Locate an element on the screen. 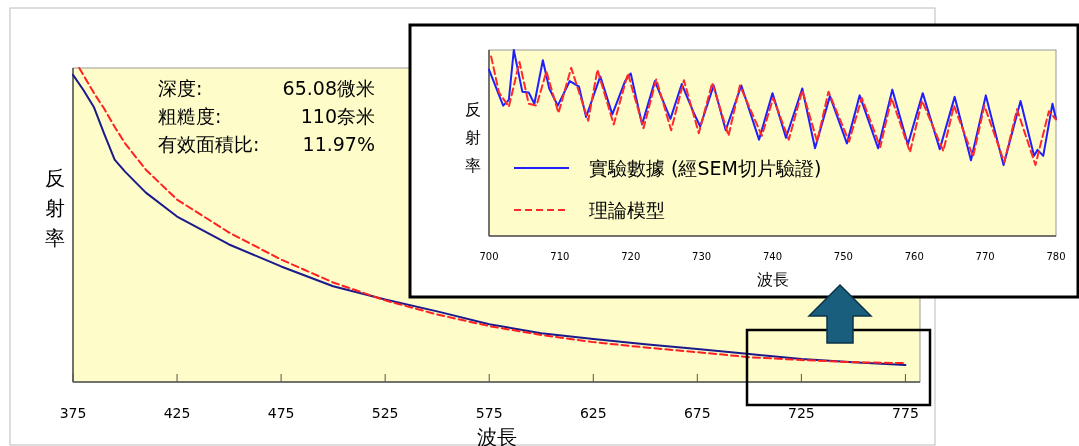  x-tick-label: 375 is located at coordinates (73, 413).